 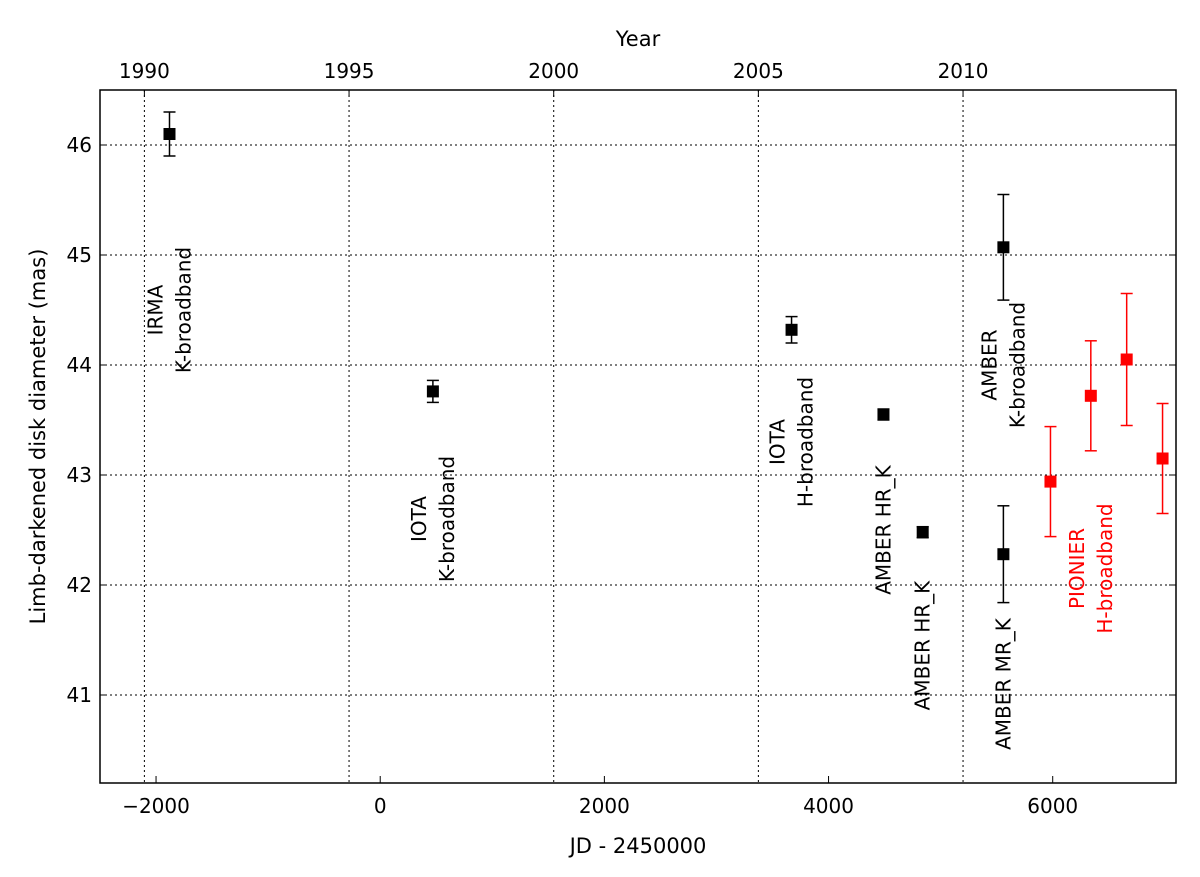 I want to click on annotation-label: AMBER K-broadband, so click(x=1003, y=365).